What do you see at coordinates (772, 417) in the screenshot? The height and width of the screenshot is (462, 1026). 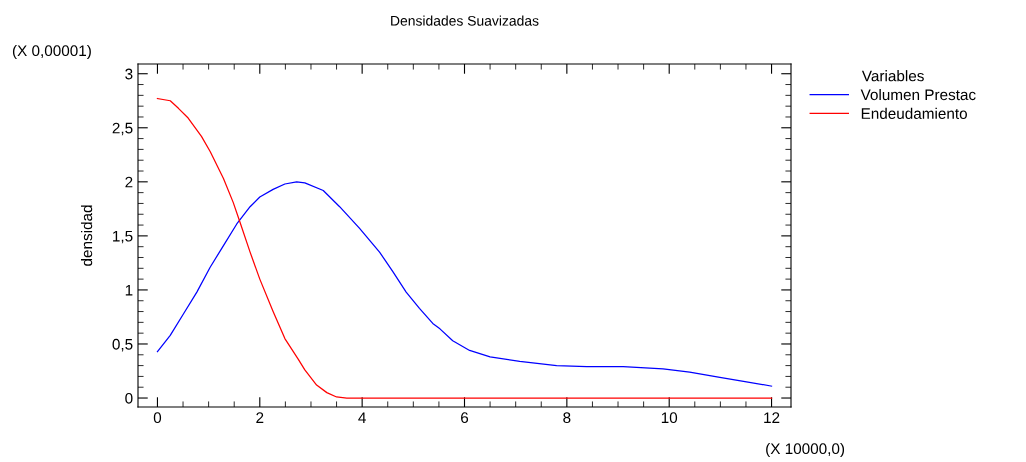 I see `x-tick-label: 12` at bounding box center [772, 417].